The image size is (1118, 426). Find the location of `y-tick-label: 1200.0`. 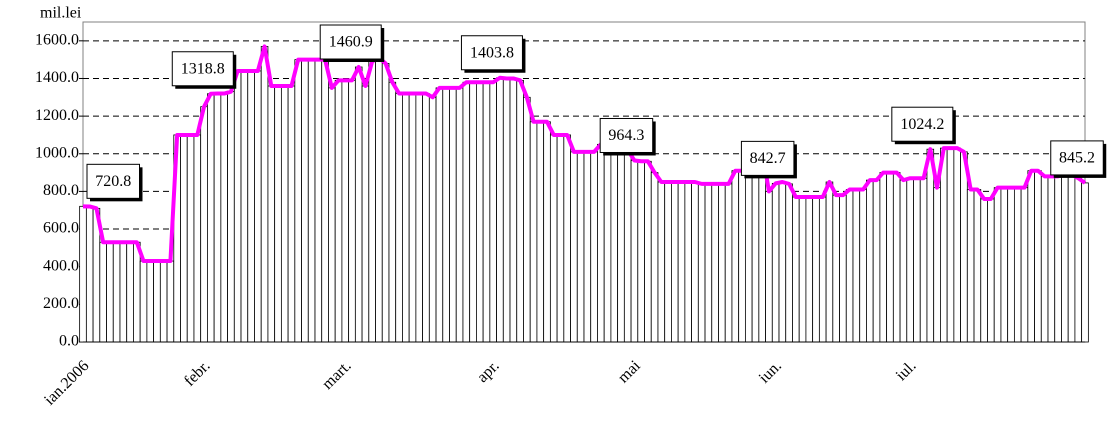

y-tick-label: 1200.0 is located at coordinates (57, 115).